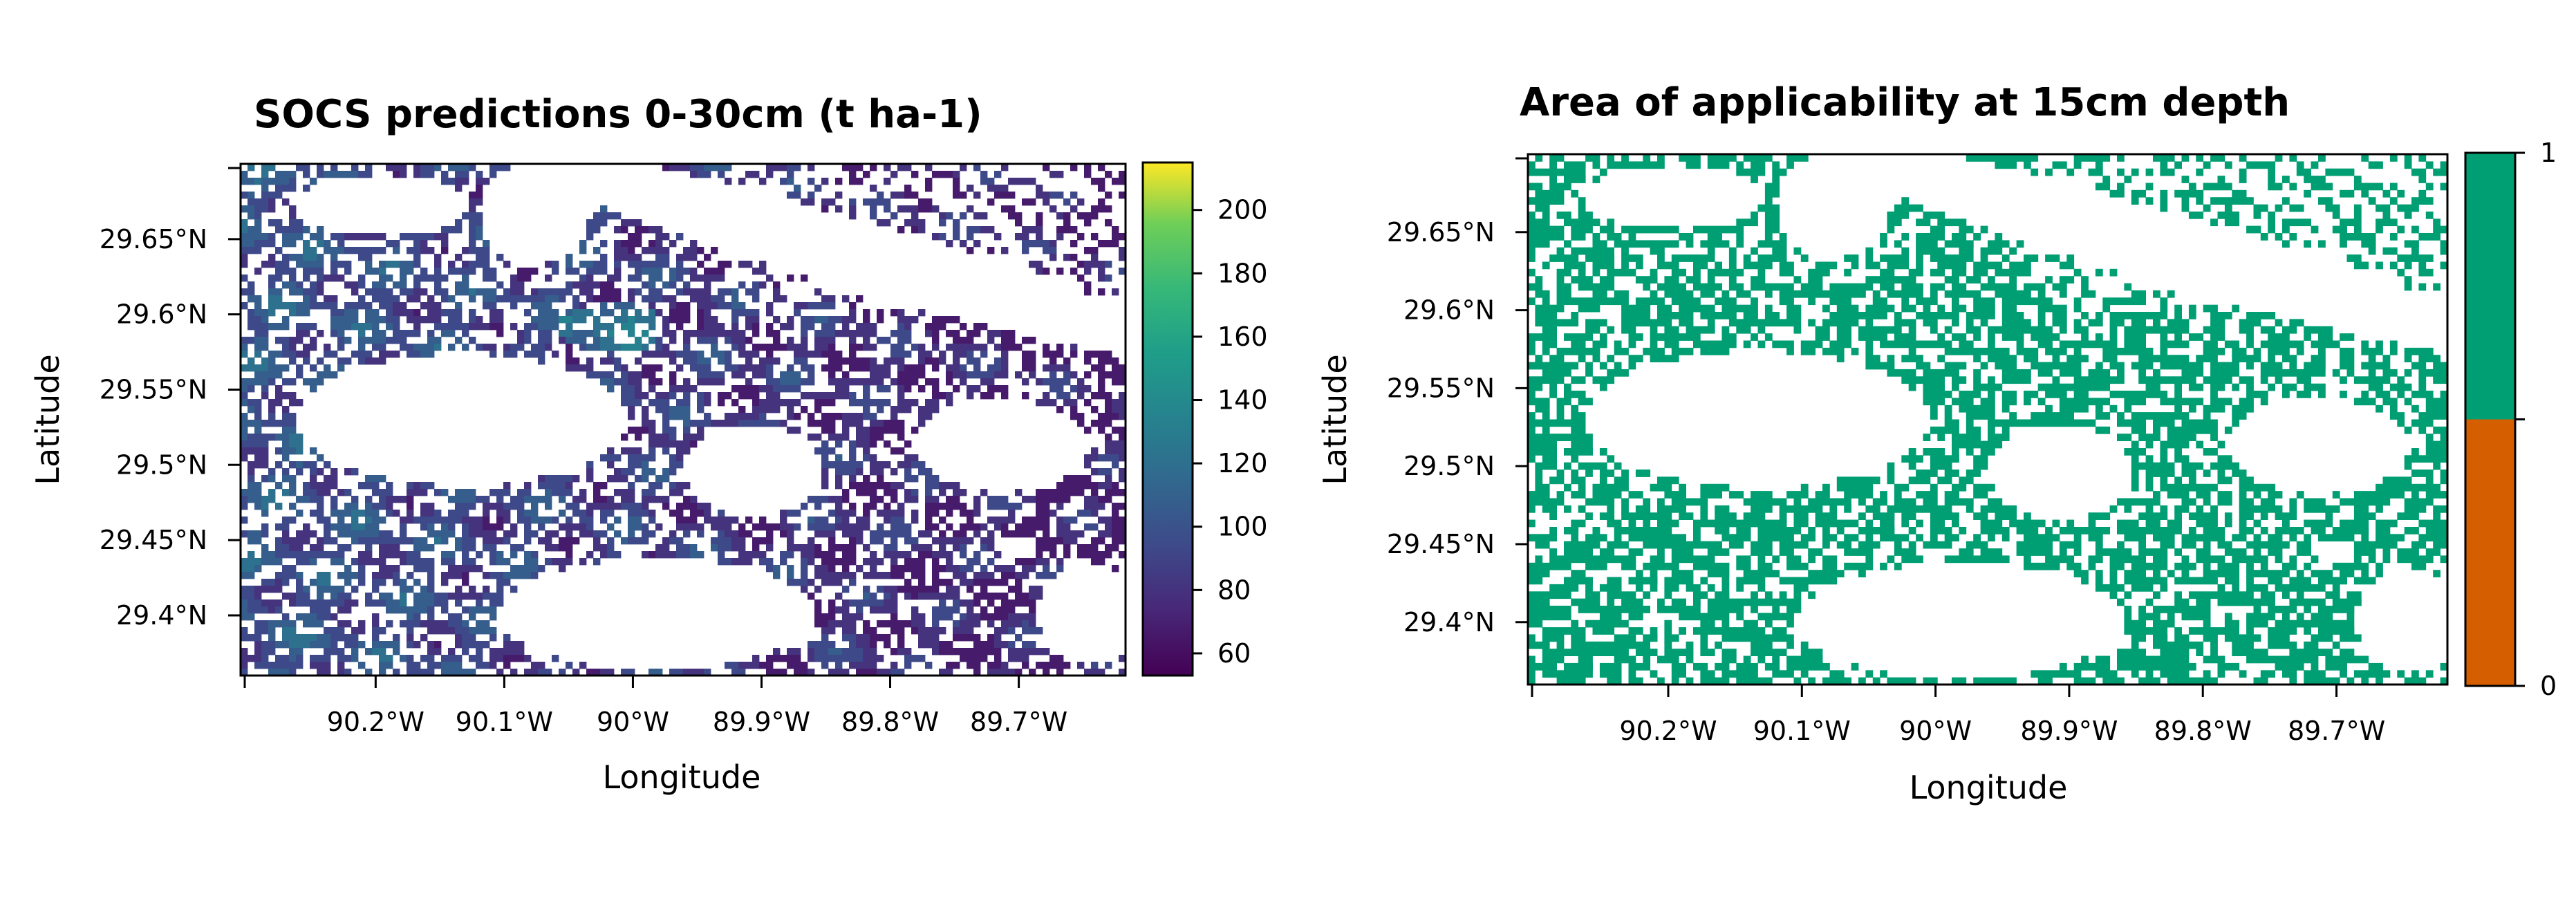 This screenshot has width=2576, height=921. Describe the element at coordinates (1018, 722) in the screenshot. I see `socs-x-tick-label: 89.7°W` at that location.